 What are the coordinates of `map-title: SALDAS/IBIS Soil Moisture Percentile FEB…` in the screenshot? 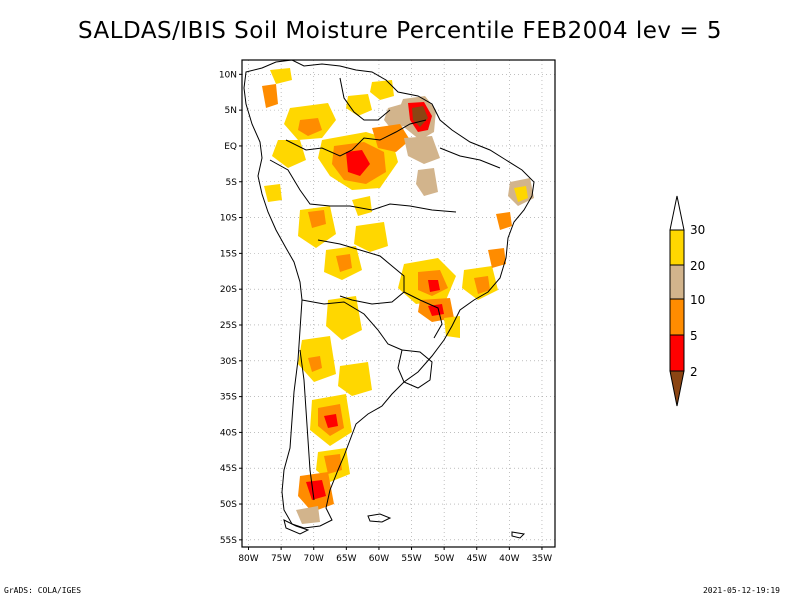 It's located at (400, 31).